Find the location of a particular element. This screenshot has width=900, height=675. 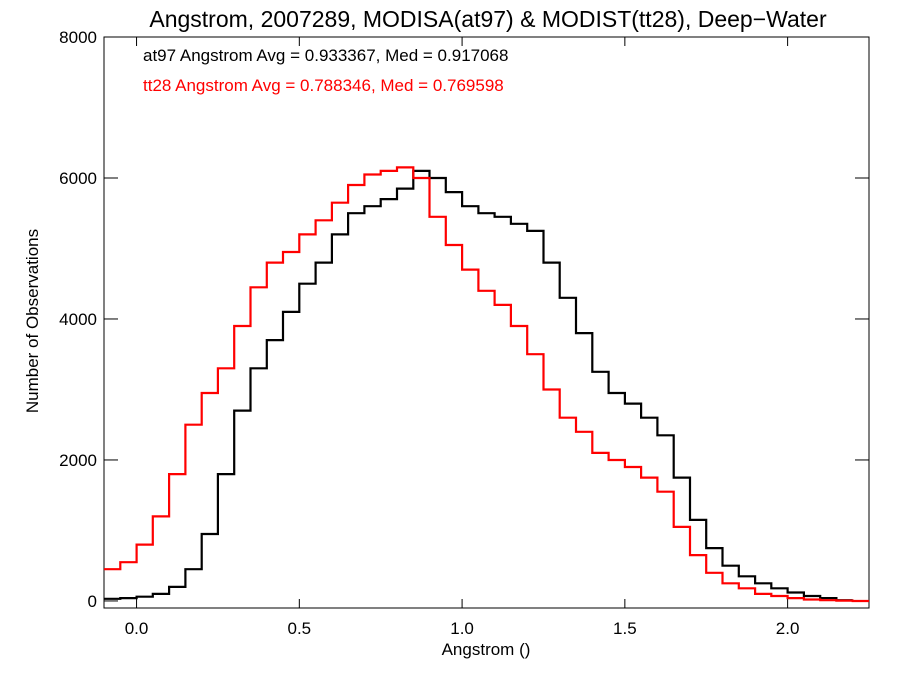

x-tick-label: 2.0 is located at coordinates (788, 628).